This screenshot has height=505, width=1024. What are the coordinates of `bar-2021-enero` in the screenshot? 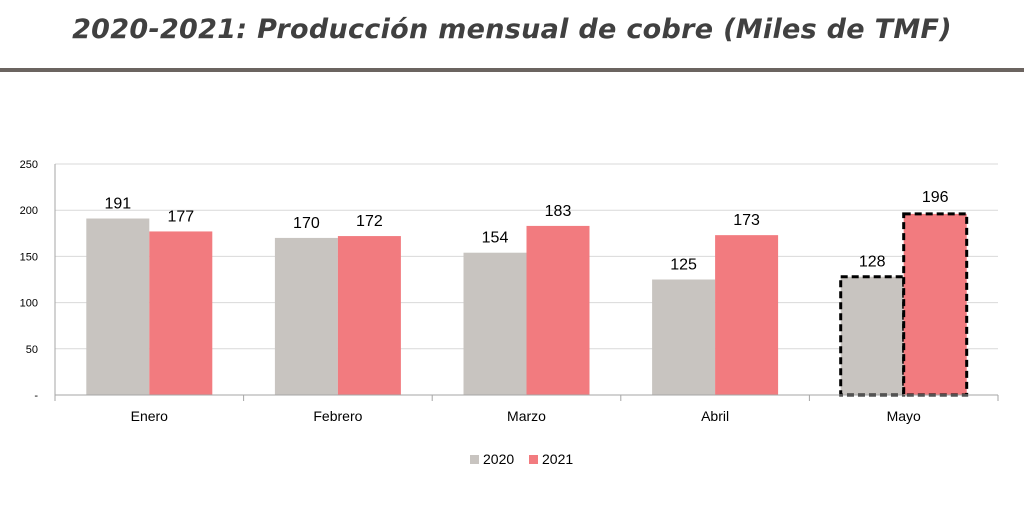 It's located at (181, 313).